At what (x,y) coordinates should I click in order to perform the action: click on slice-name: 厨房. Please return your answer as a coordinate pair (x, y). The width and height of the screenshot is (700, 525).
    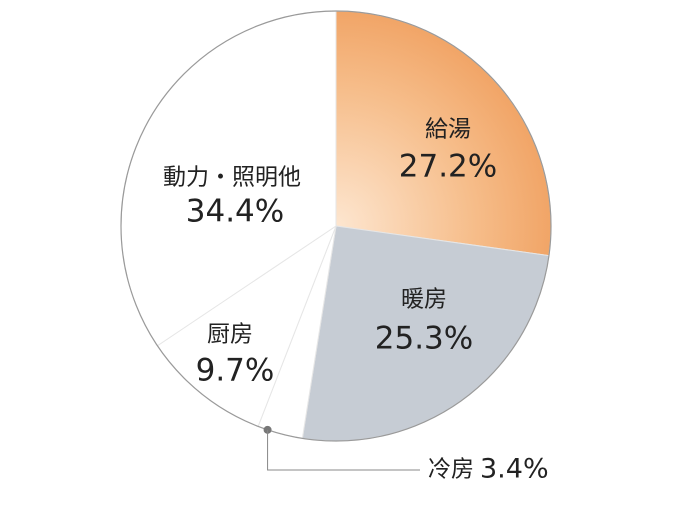
    Looking at the image, I should click on (230, 335).